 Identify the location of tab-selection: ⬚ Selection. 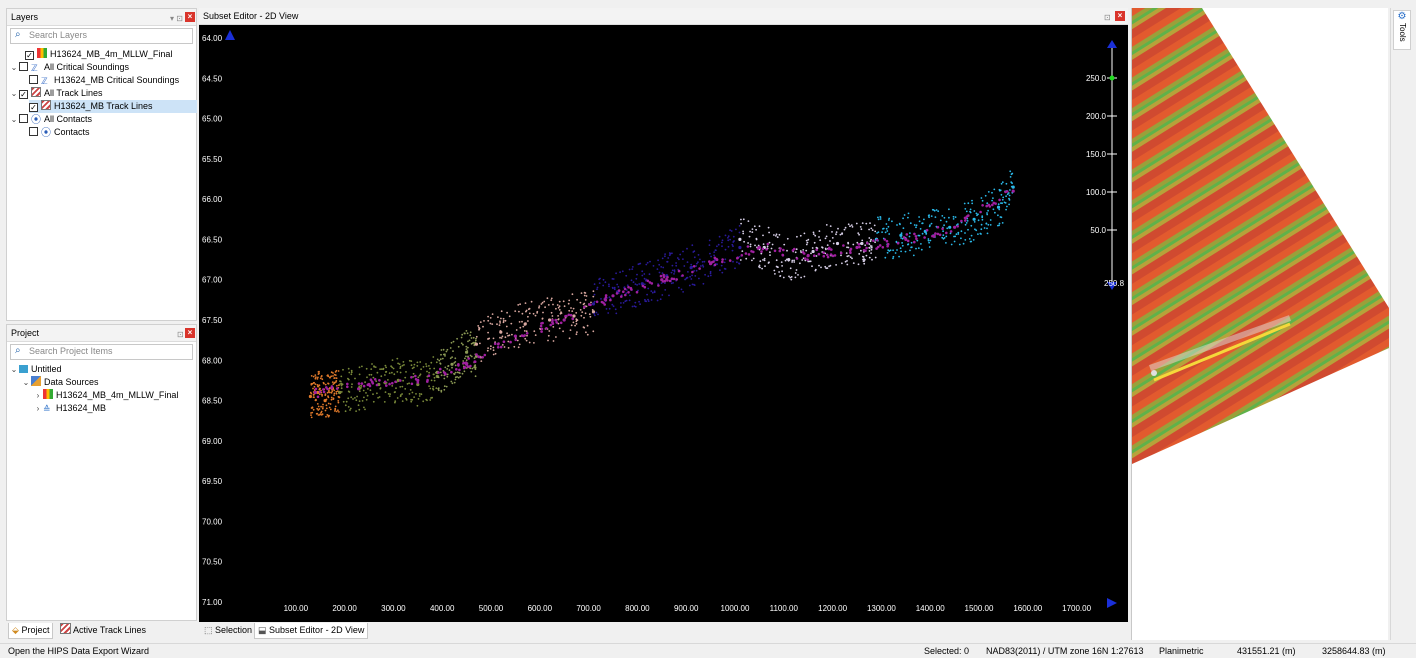
(228, 630).